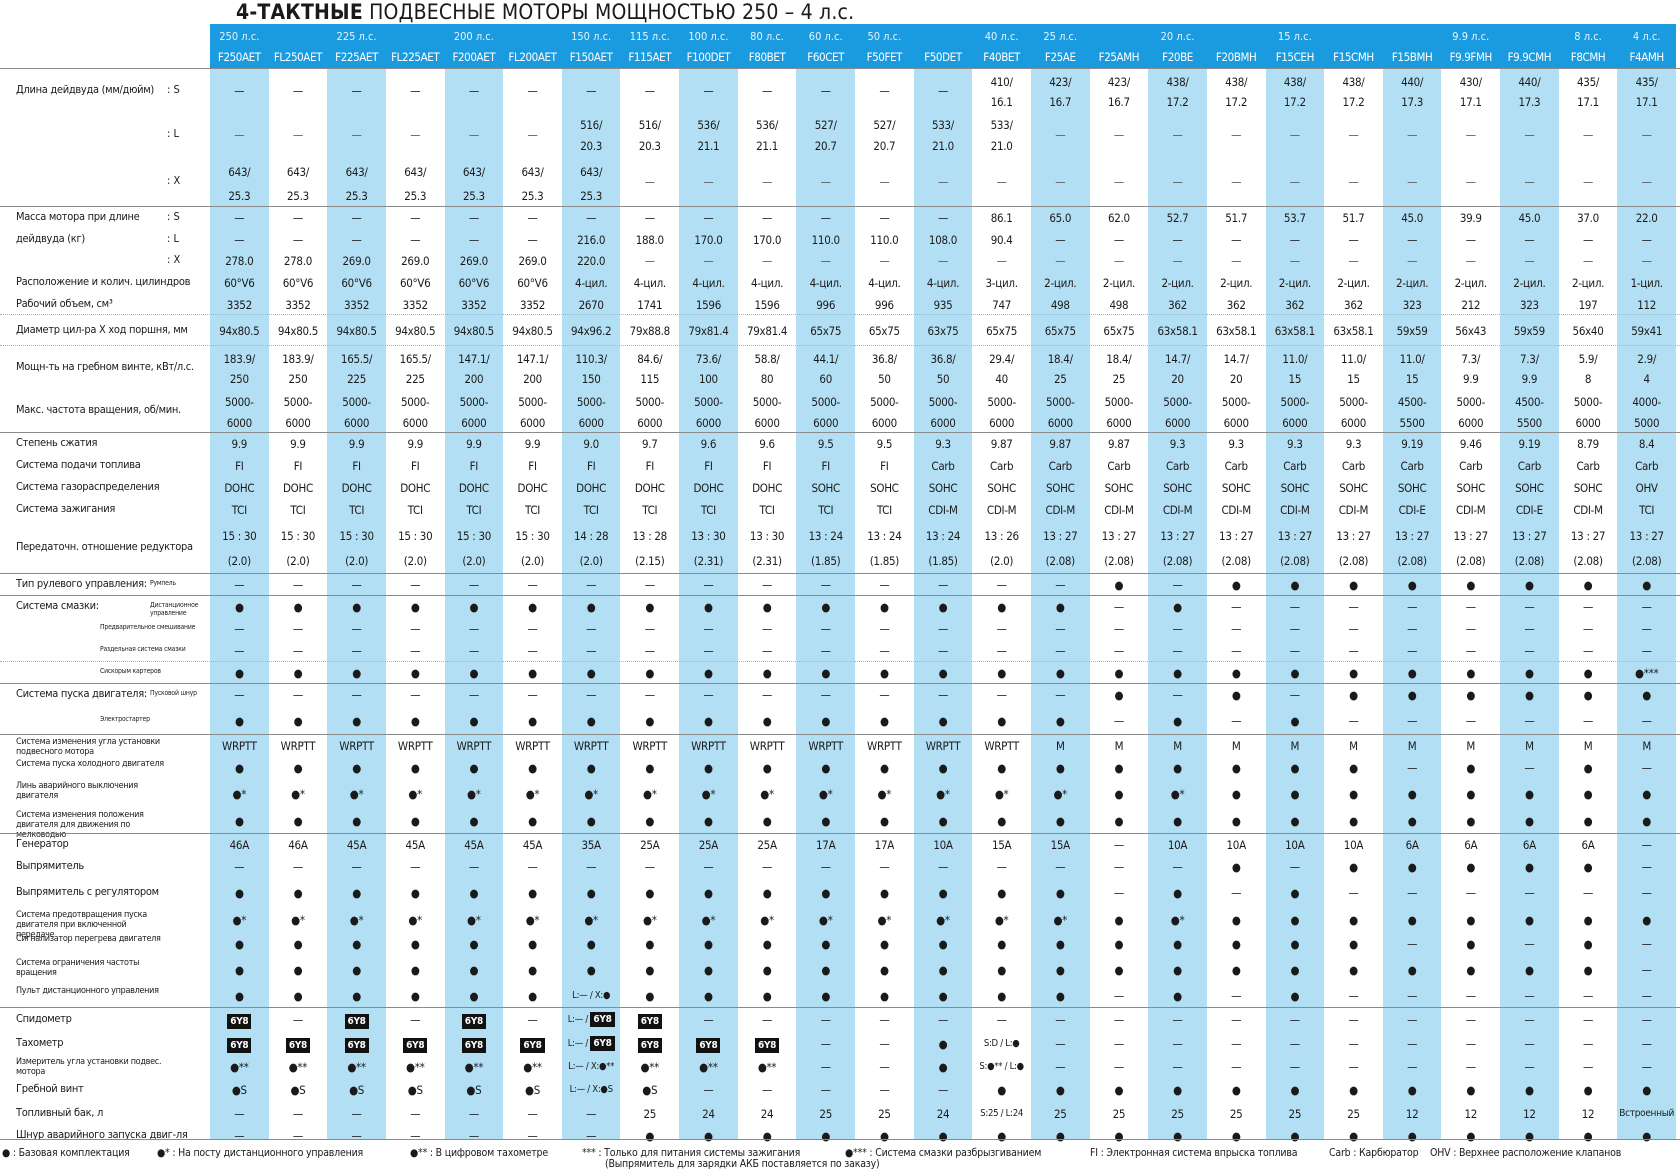 The height and width of the screenshot is (1171, 1680). I want to click on table-cell: 25A, so click(767, 845).